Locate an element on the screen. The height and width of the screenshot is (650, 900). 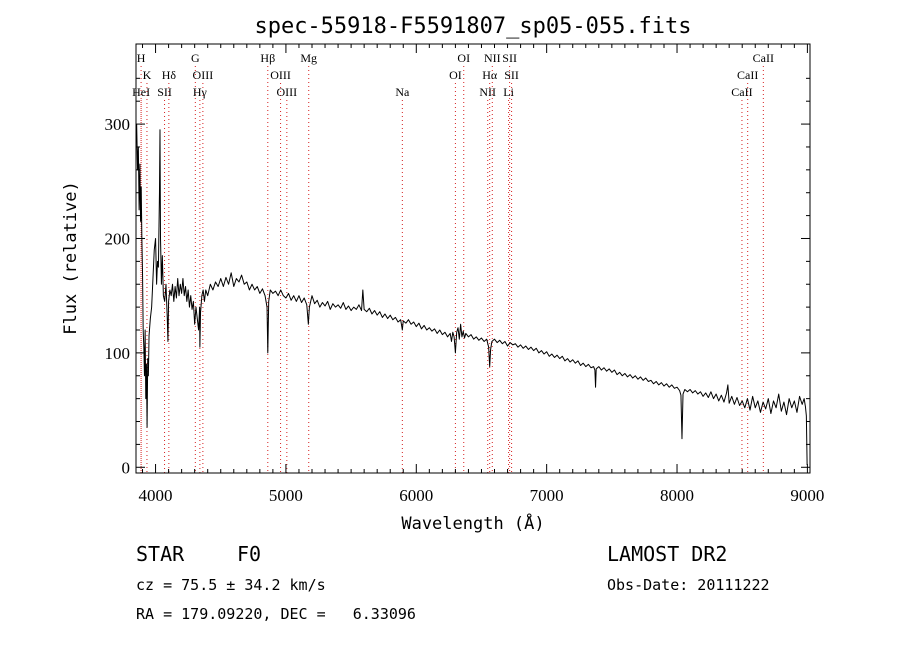
x-tick-label: 5000 is located at coordinates (286, 495).